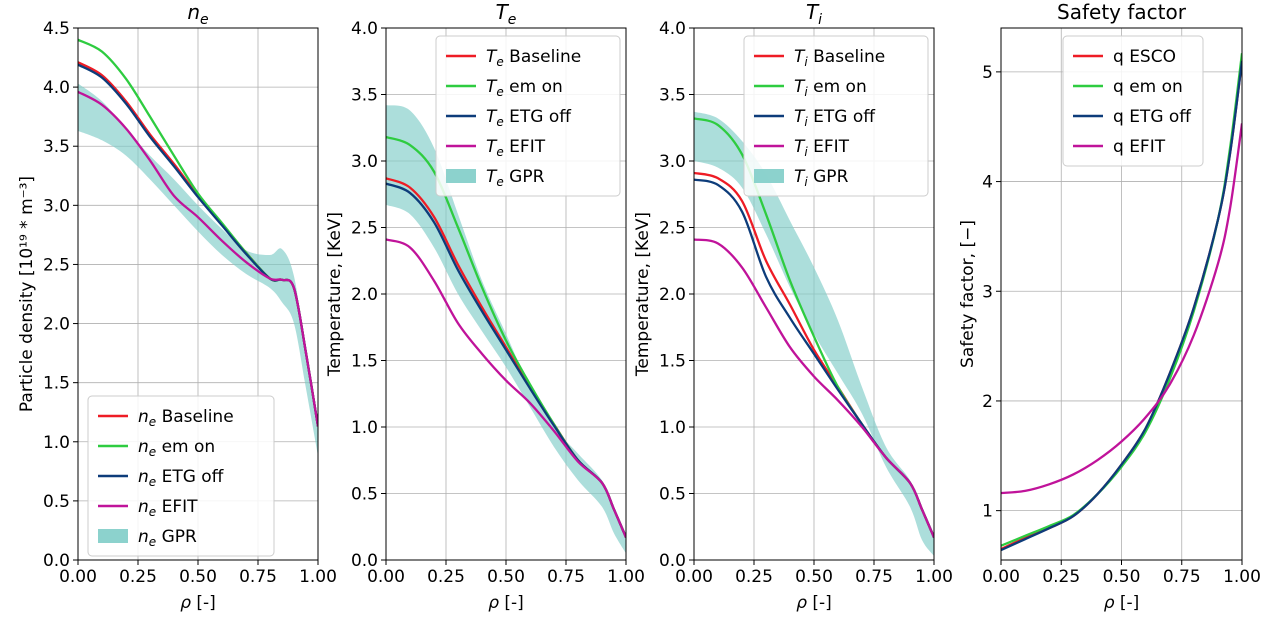 Image resolution: width=1281 pixels, height=621 pixels. Describe the element at coordinates (524, 88) in the screenshot. I see `legend-label: Te em on` at that location.